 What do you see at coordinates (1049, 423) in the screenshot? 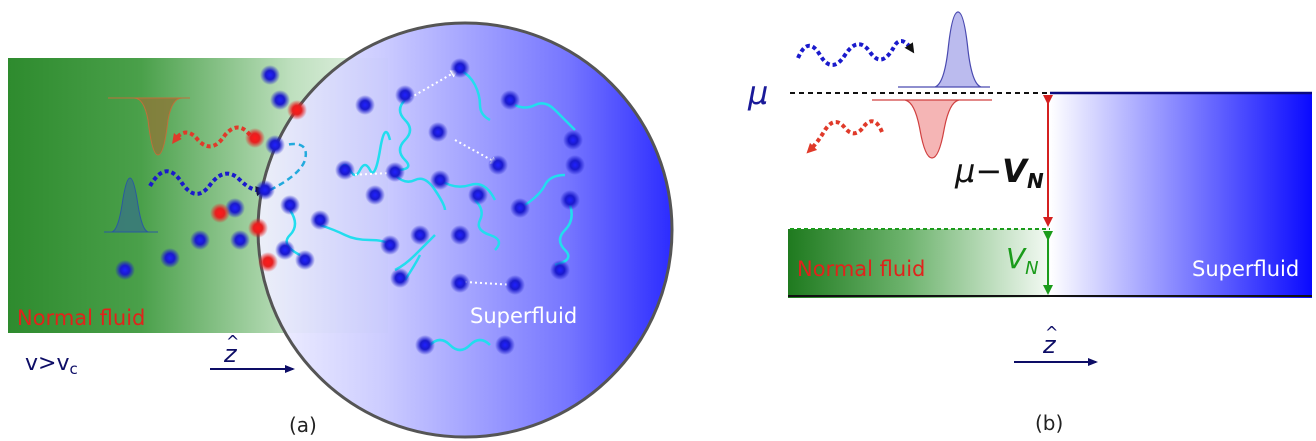
I see `caption-b: (b)` at bounding box center [1049, 423].